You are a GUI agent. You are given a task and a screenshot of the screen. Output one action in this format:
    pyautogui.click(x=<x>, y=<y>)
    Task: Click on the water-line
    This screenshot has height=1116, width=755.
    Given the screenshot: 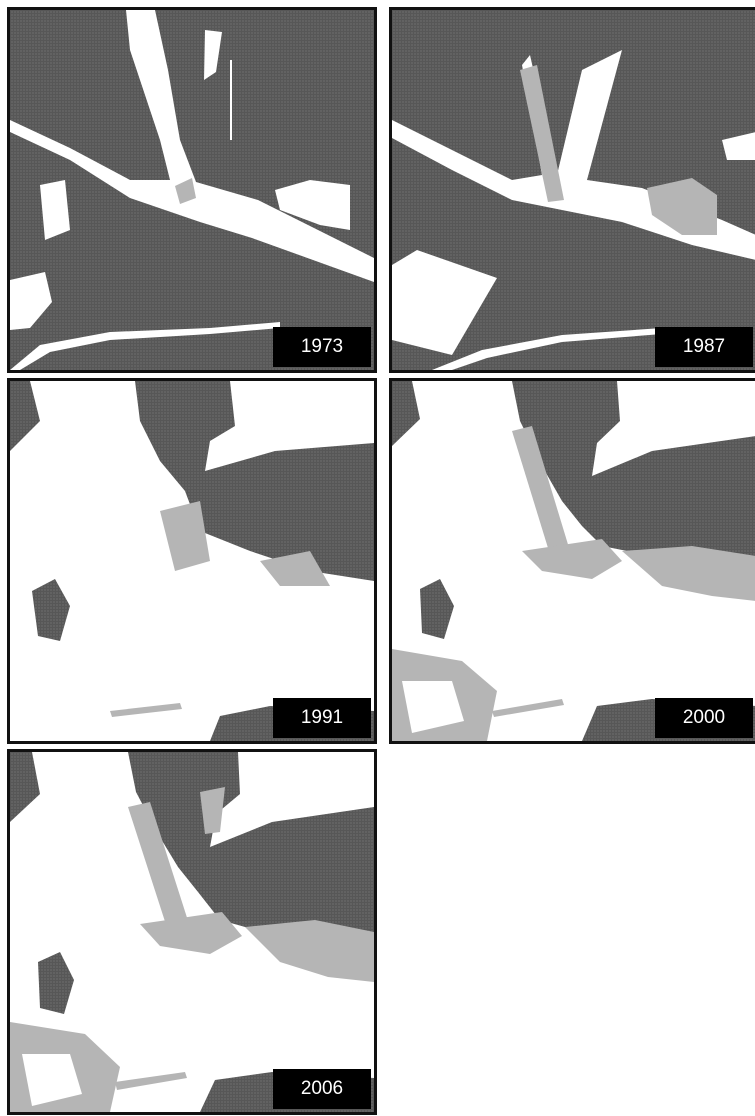 What is the action you would take?
    pyautogui.click(x=231, y=100)
    